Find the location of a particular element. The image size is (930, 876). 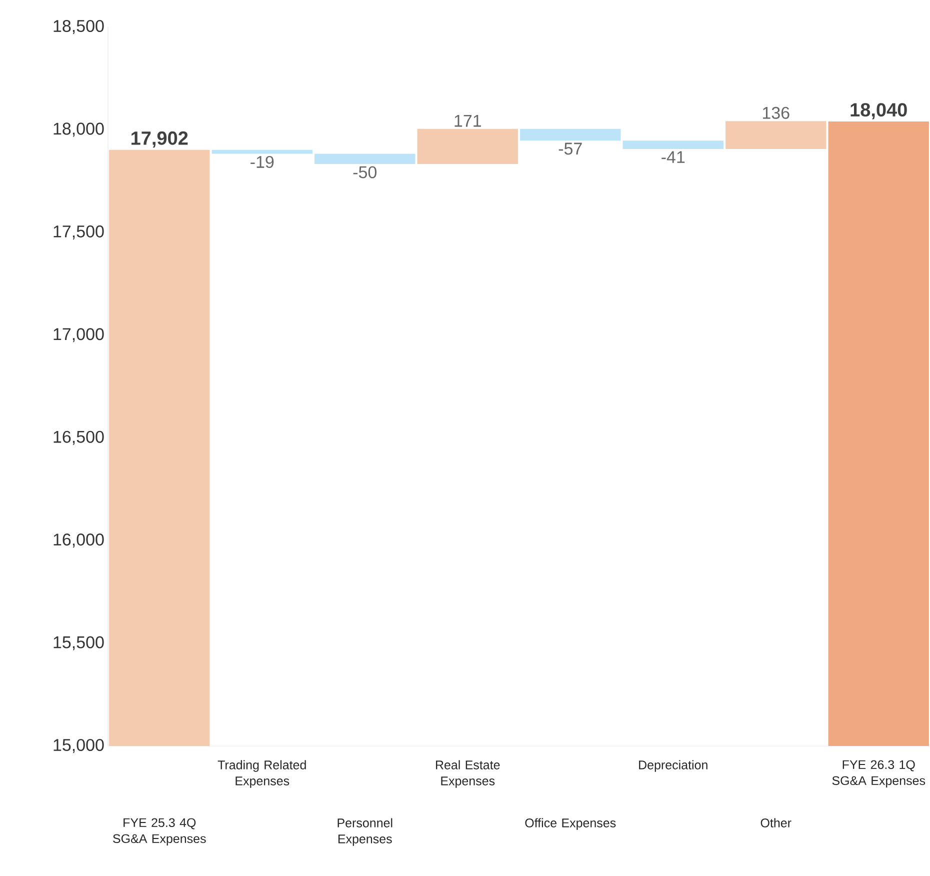

data-label: -57 is located at coordinates (570, 148).